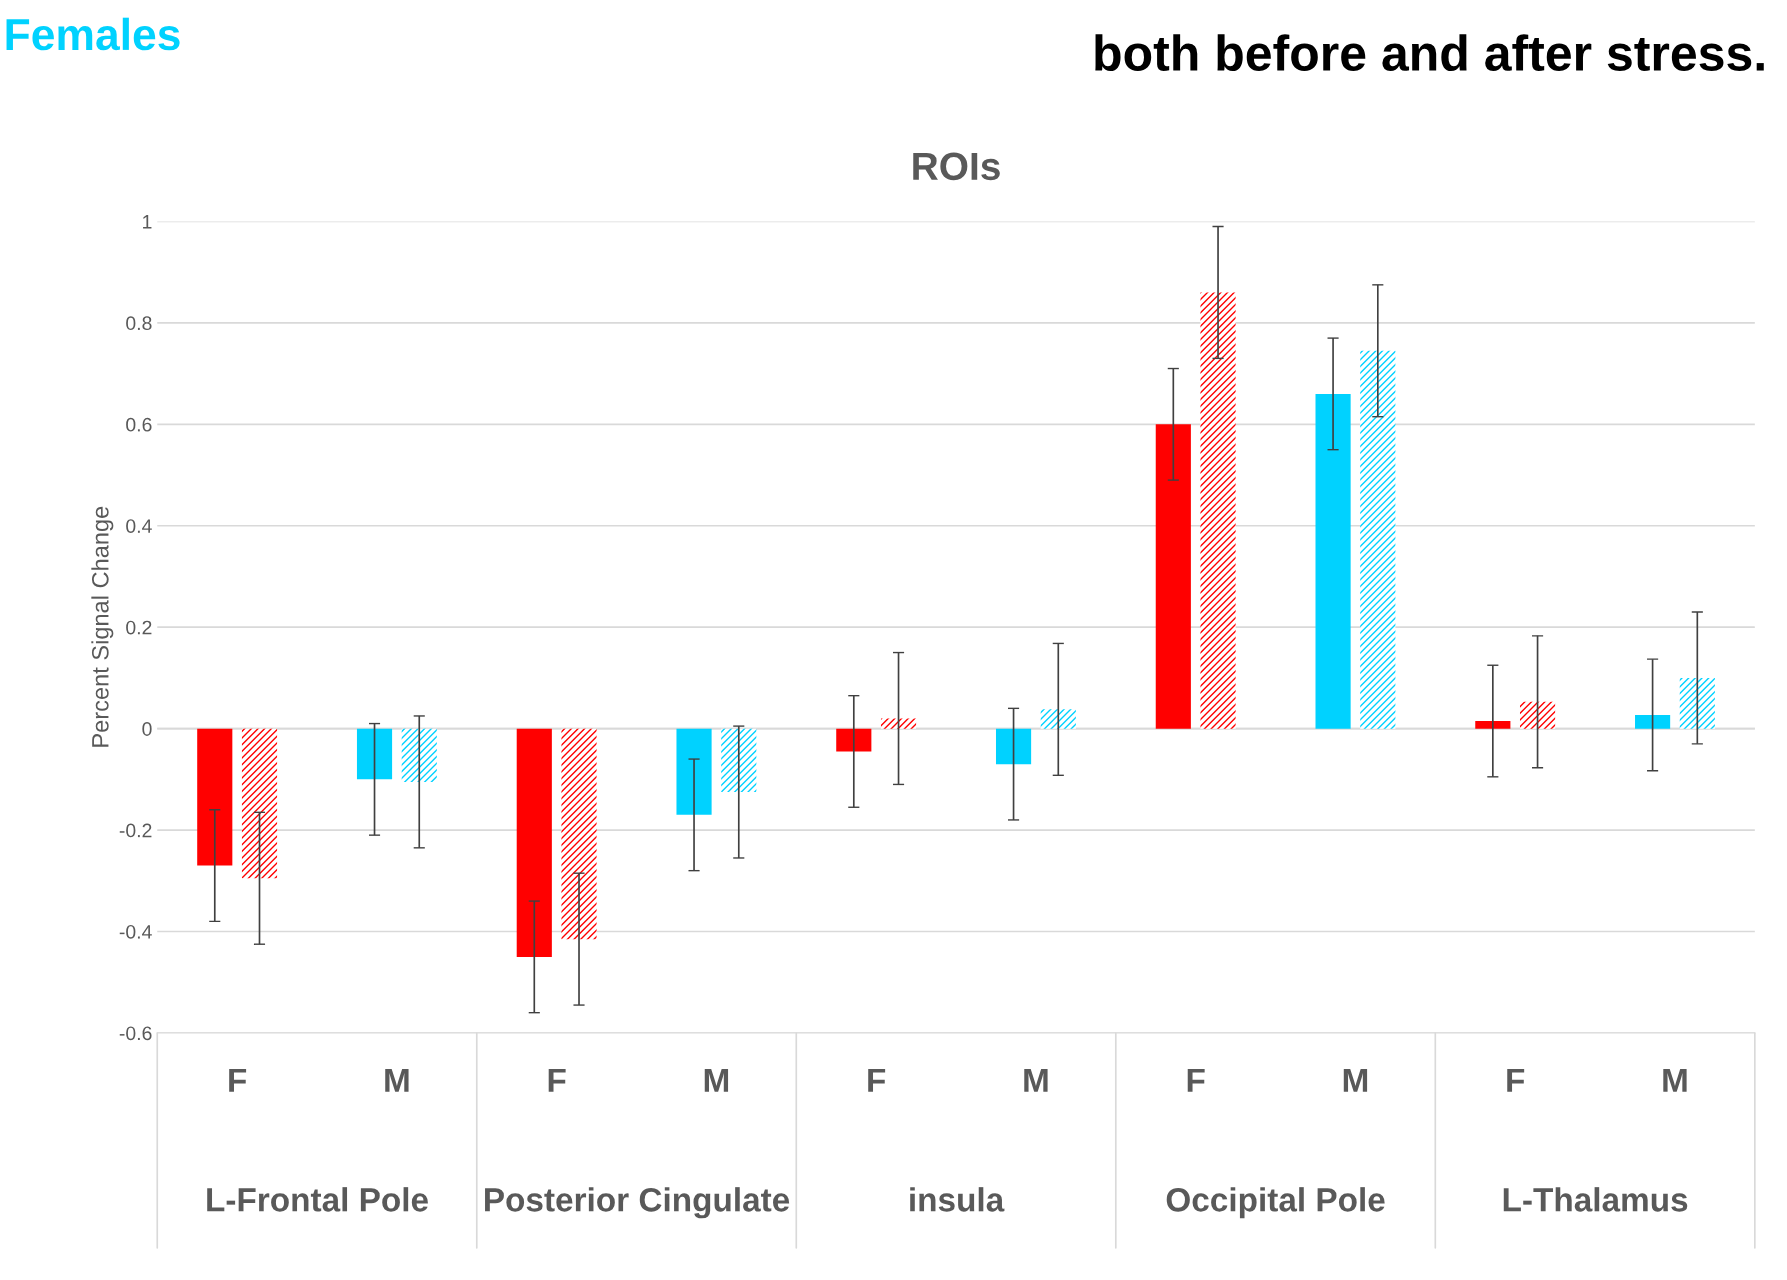 Image resolution: width=1787 pixels, height=1280 pixels. Describe the element at coordinates (139, 526) in the screenshot. I see `y-tick-label: 0.4` at that location.